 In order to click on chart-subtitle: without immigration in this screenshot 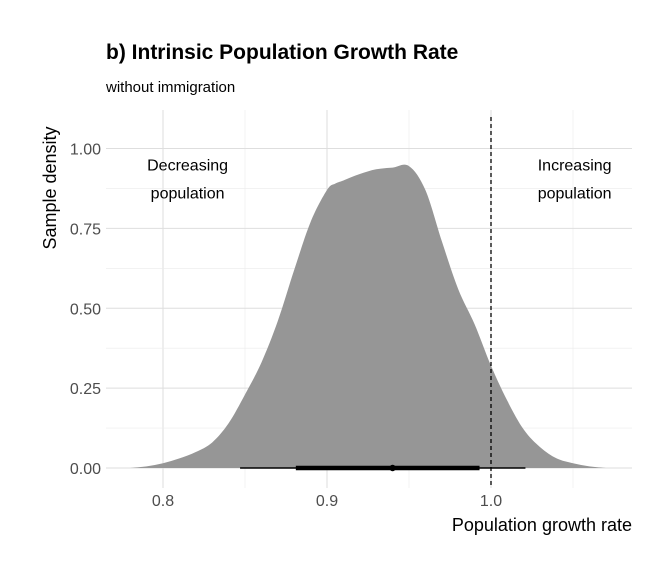, I will do `click(170, 87)`.